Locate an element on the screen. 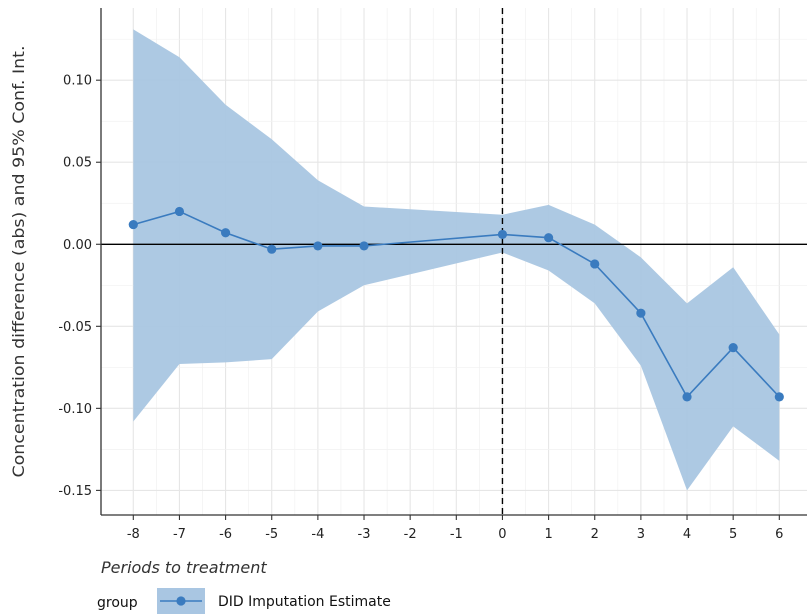 The image size is (807, 616). x-tick-label-11: 3 is located at coordinates (641, 534).